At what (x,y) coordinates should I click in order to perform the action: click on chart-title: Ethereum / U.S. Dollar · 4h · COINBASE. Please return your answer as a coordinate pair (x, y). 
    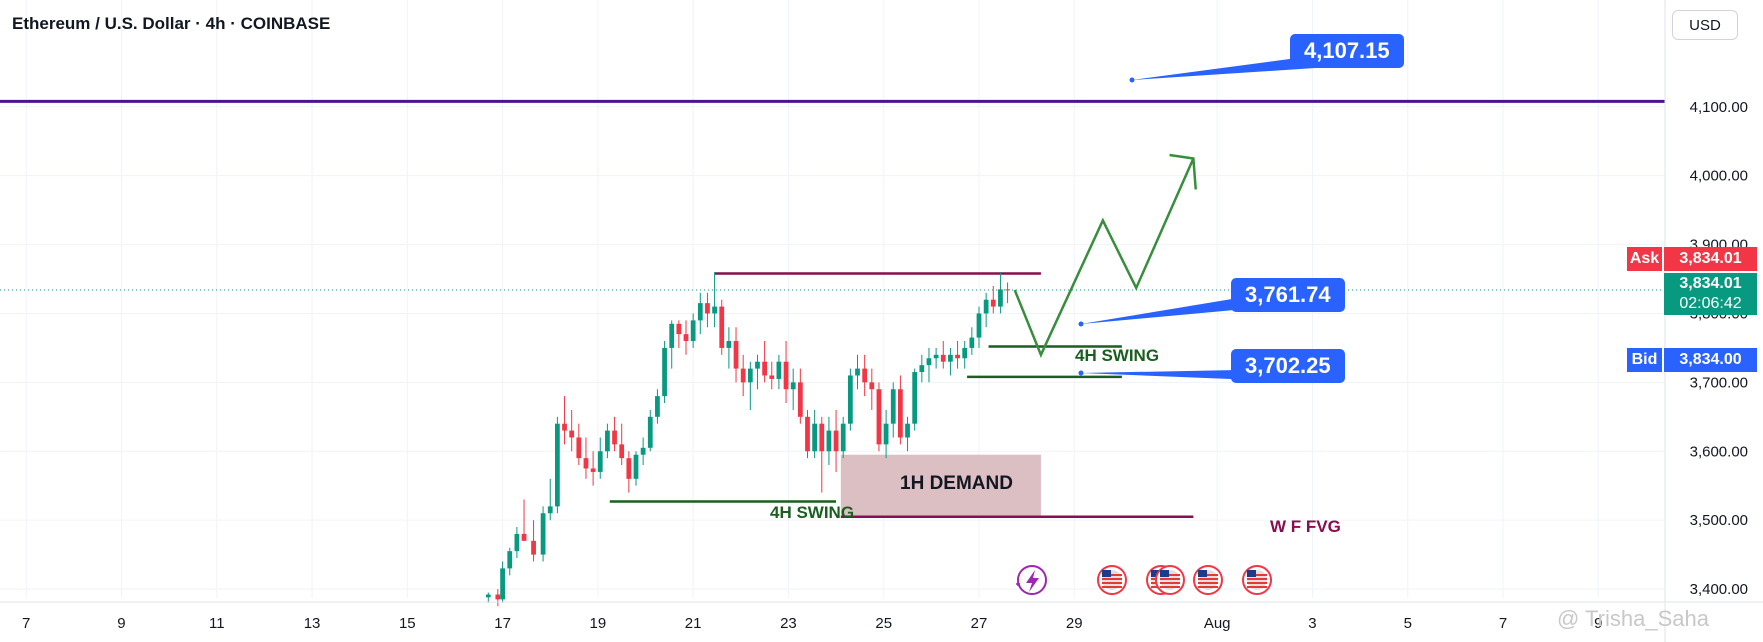
    Looking at the image, I should click on (171, 23).